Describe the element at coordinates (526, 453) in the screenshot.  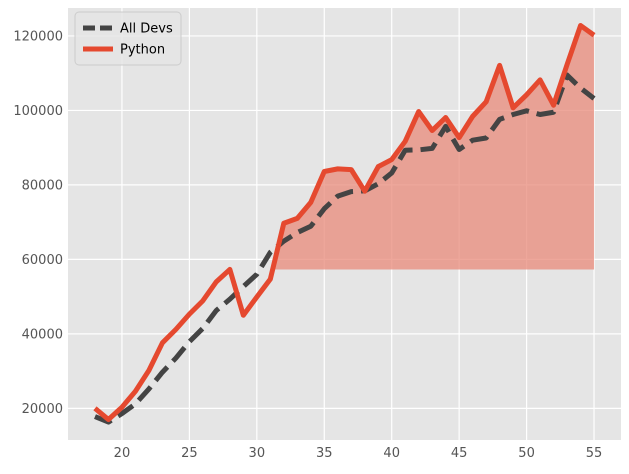
I see `x-tick-label: 50` at that location.